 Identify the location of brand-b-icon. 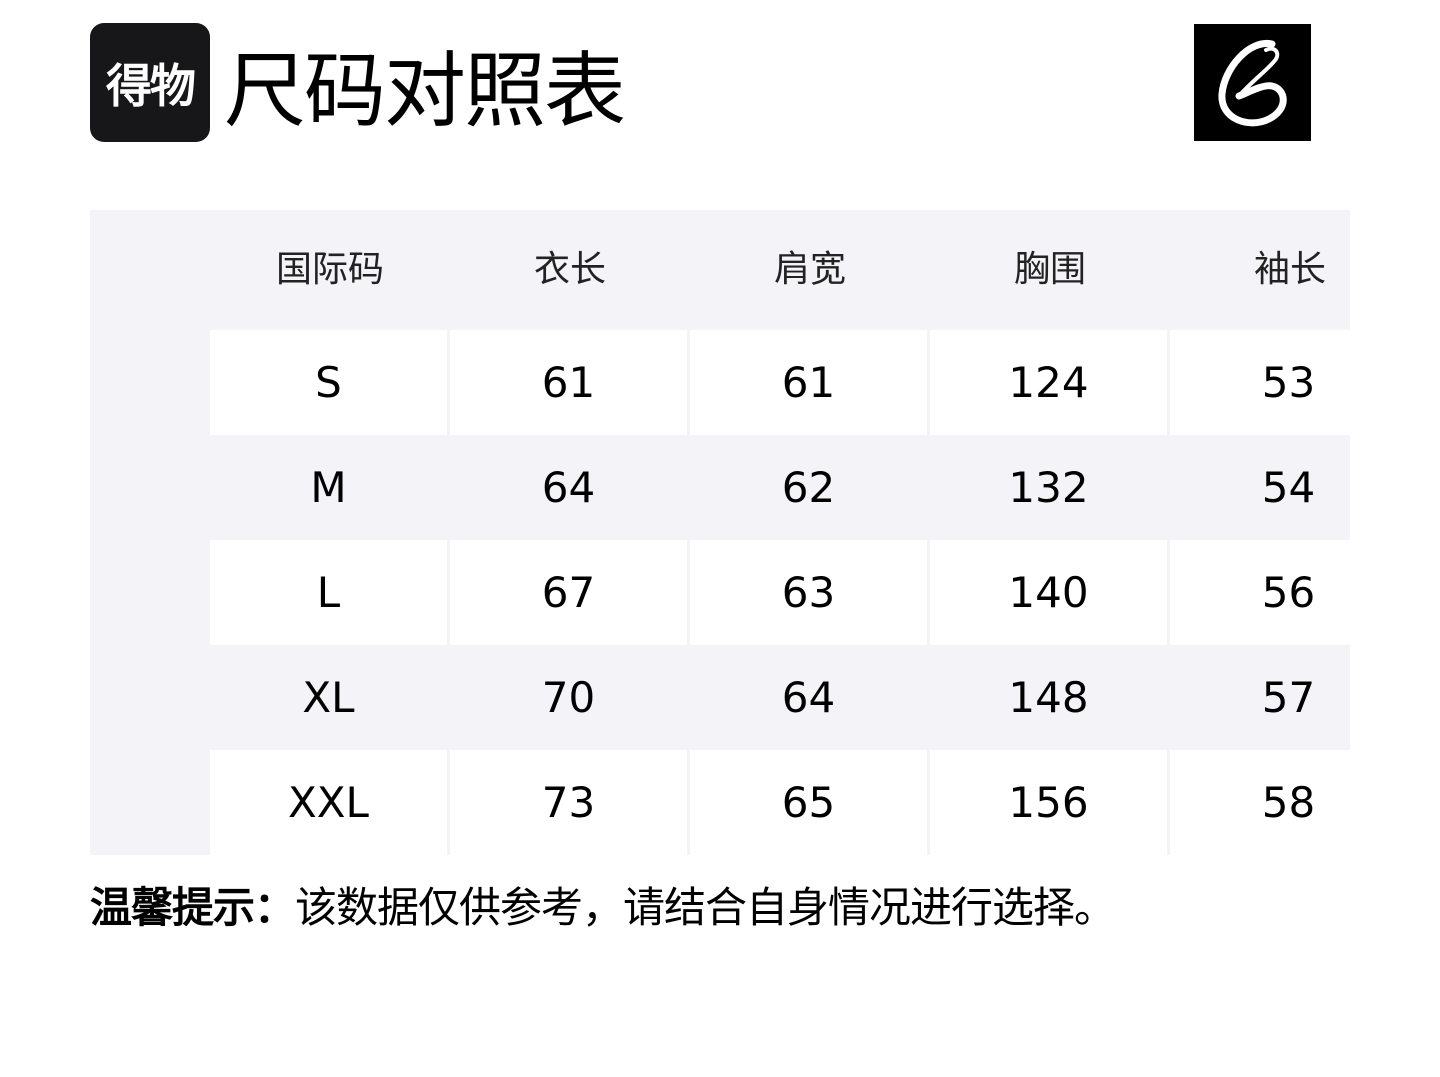
(1252, 83).